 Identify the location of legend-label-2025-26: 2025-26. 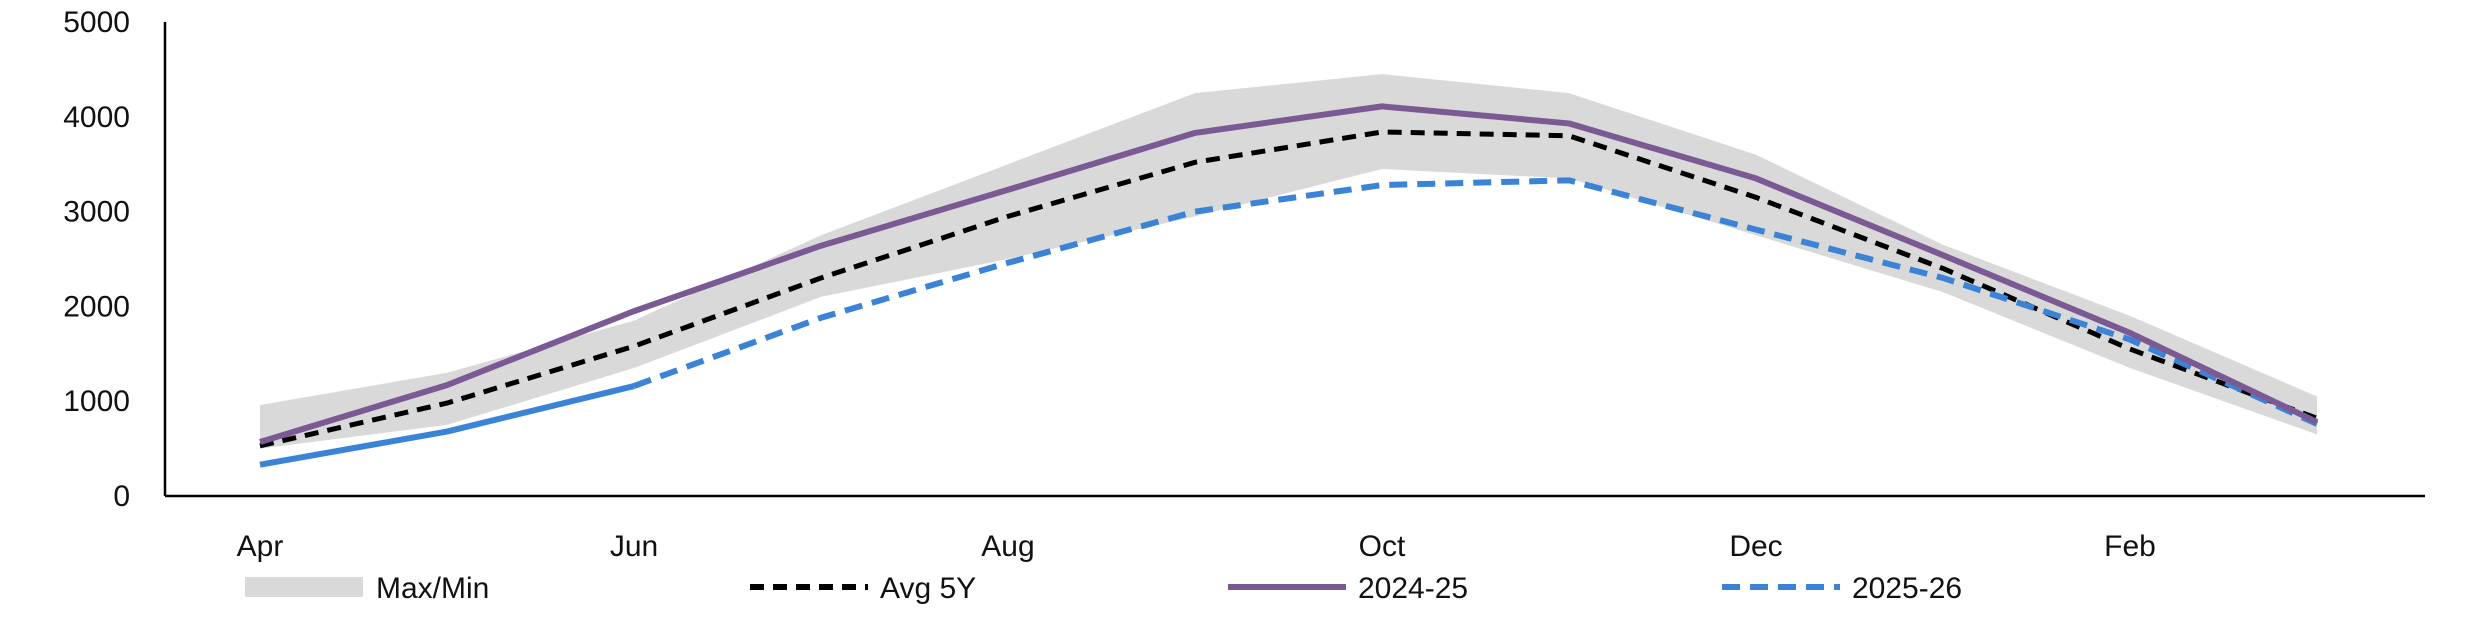
(1907, 588).